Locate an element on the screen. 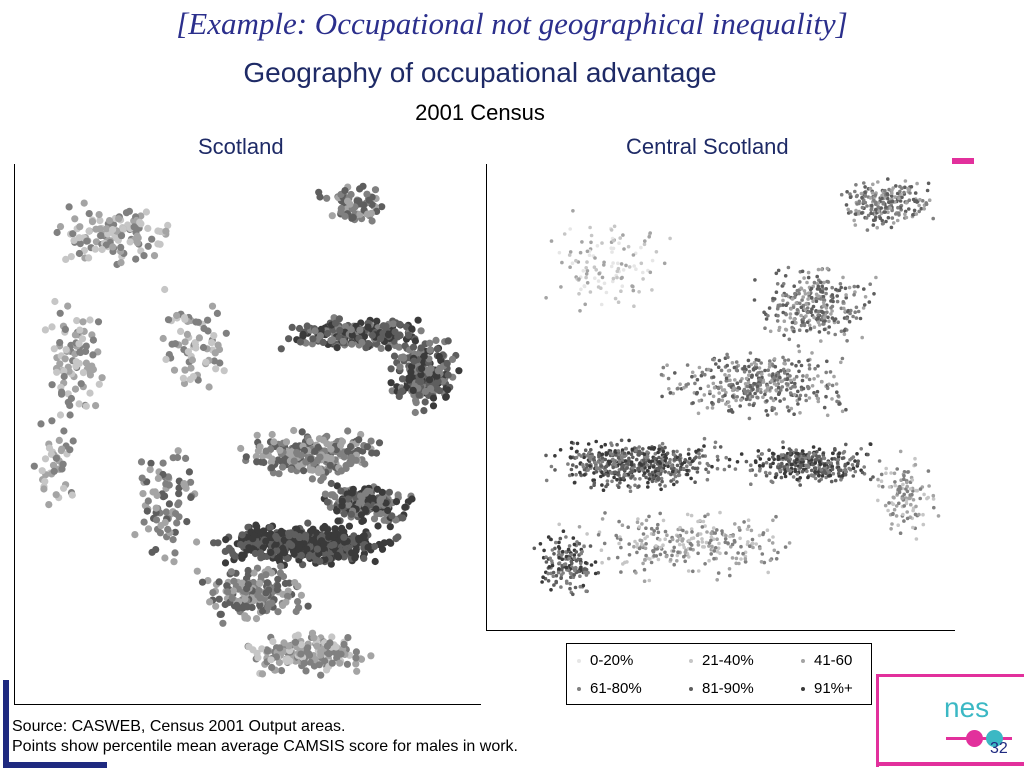  chart-title: Geography of occupational advantage is located at coordinates (480, 72).